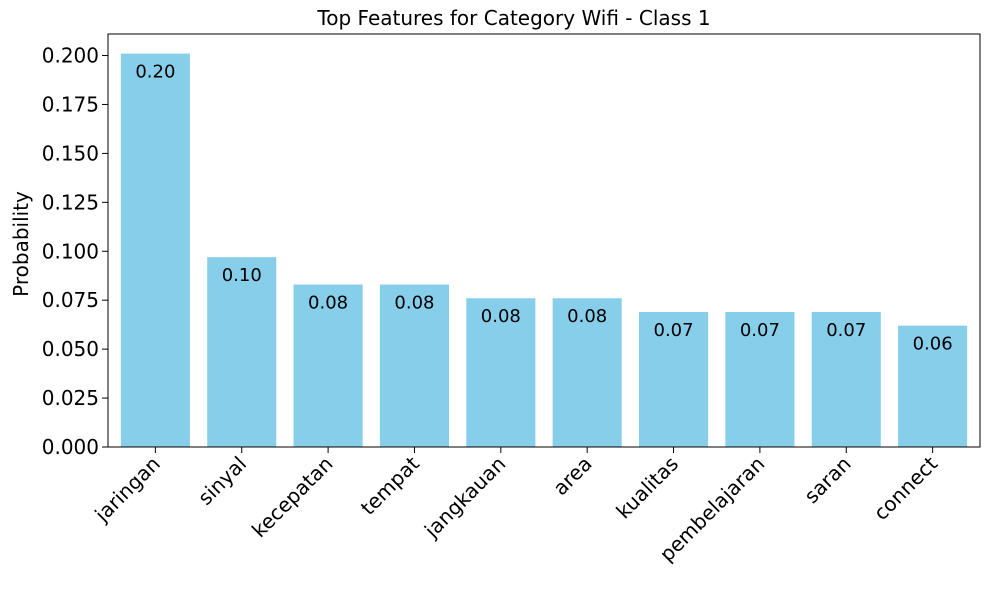 This screenshot has height=590, width=989. What do you see at coordinates (70, 349) in the screenshot?
I see `y-tick-label: 0.050` at bounding box center [70, 349].